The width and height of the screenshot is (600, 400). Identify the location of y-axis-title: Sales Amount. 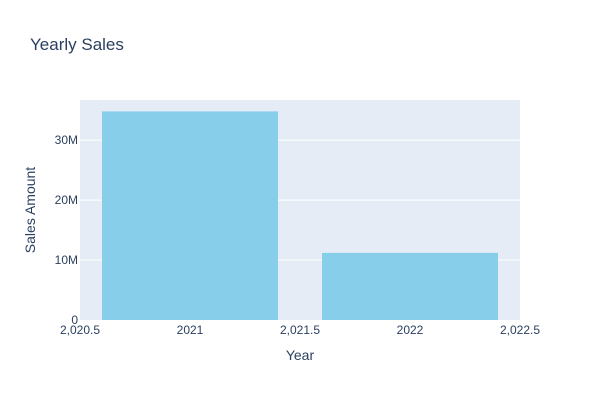
(30, 210).